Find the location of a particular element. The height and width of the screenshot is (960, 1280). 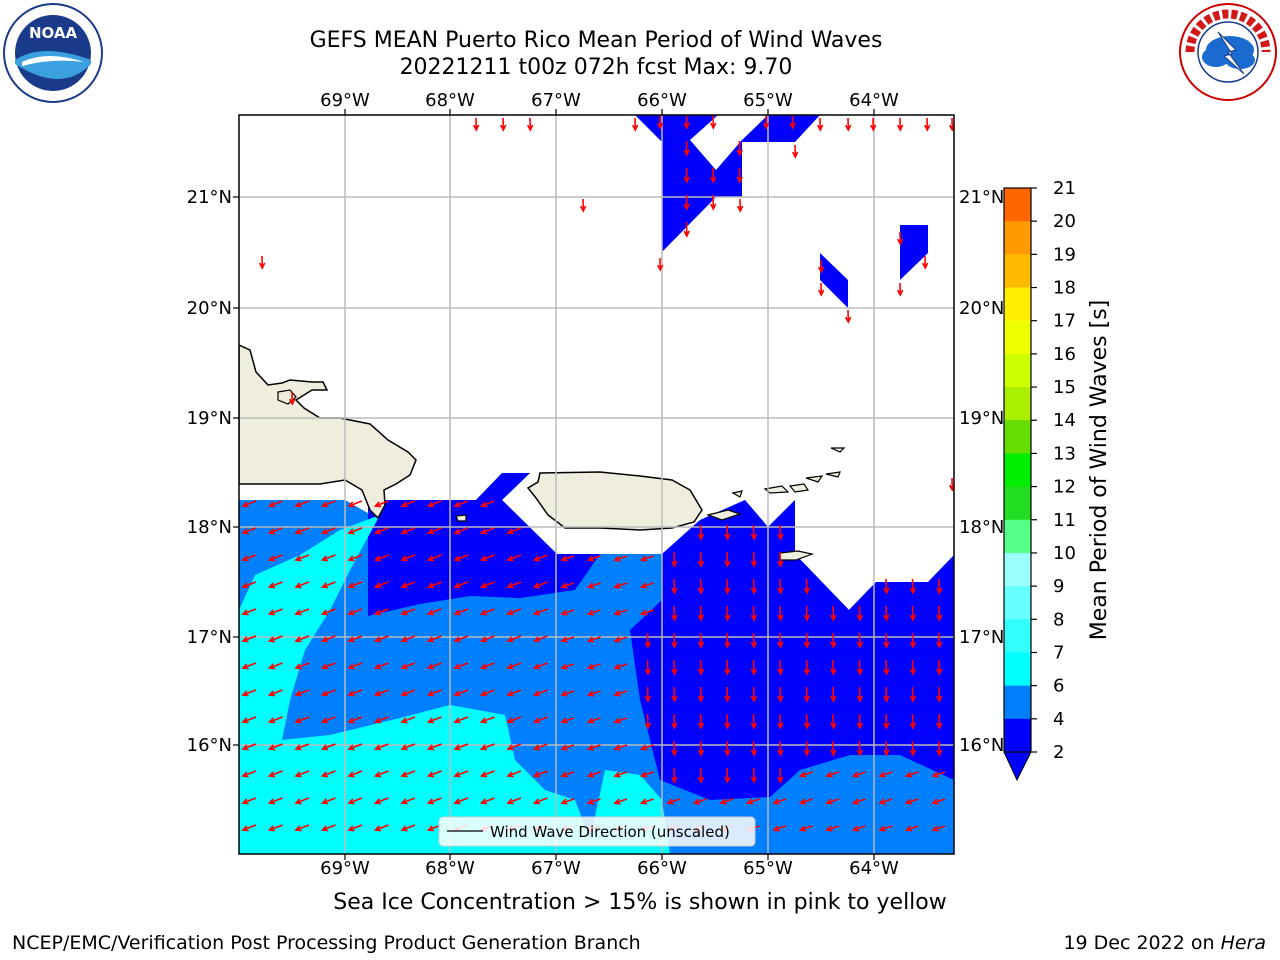

lat-label-right: 16°N is located at coordinates (981, 745).